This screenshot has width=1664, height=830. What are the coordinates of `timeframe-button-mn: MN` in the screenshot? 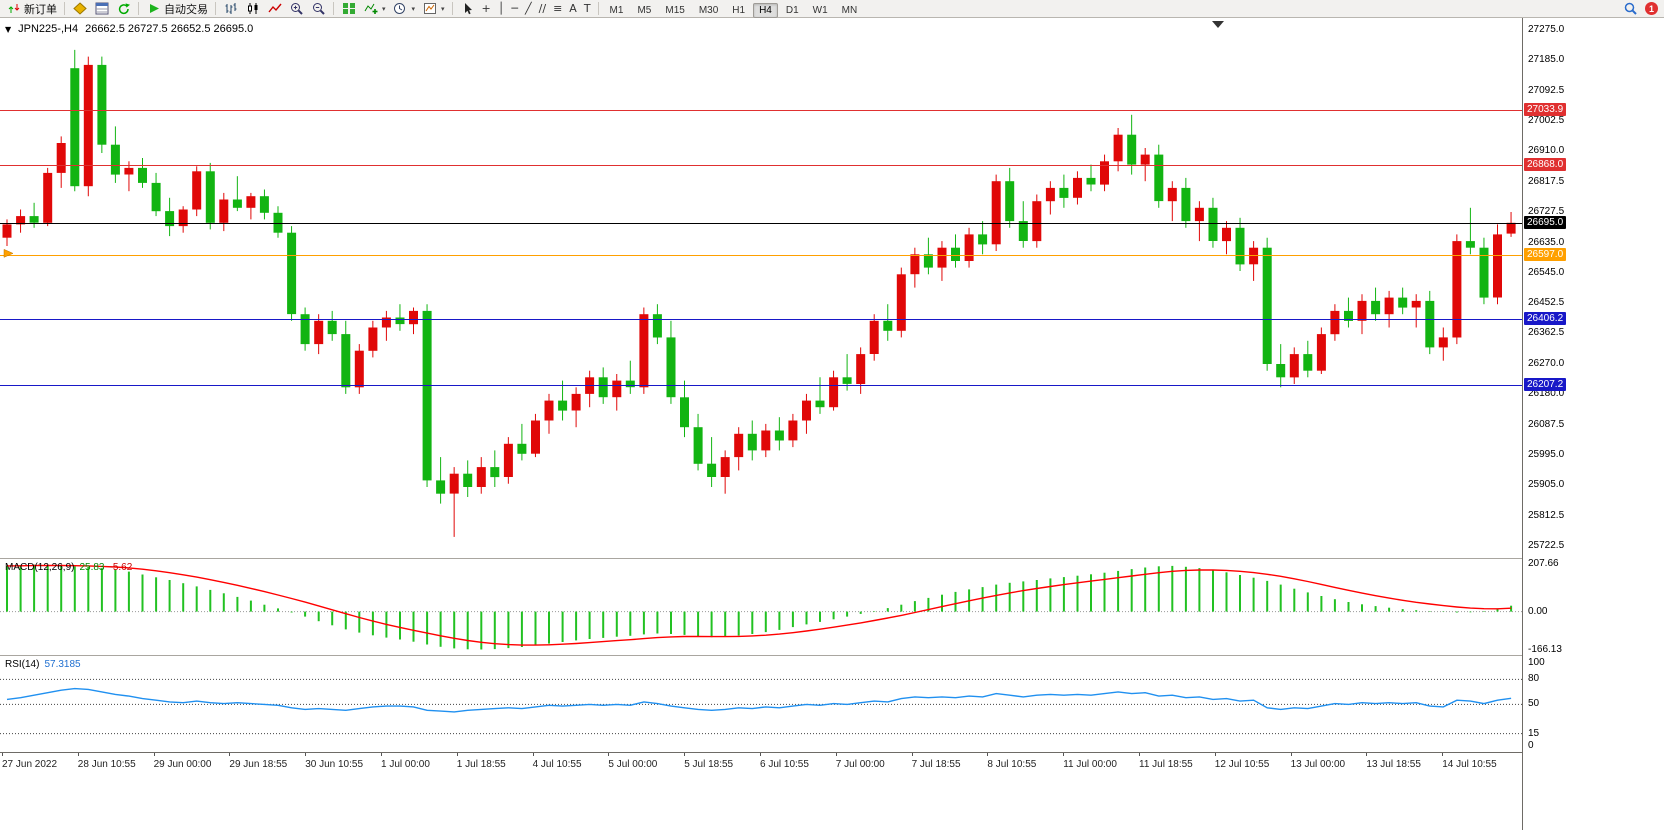 It's located at (849, 10).